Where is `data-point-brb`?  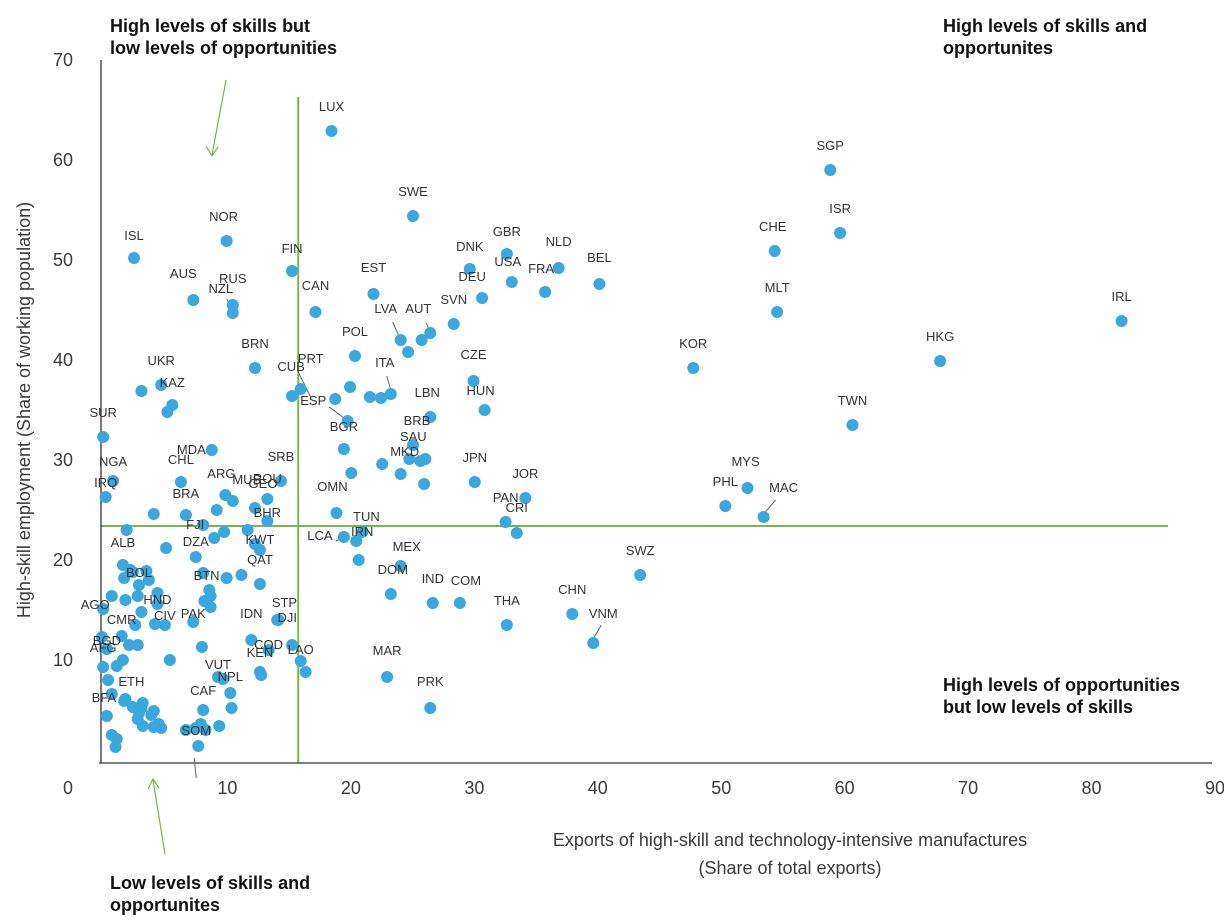 data-point-brb is located at coordinates (413, 445).